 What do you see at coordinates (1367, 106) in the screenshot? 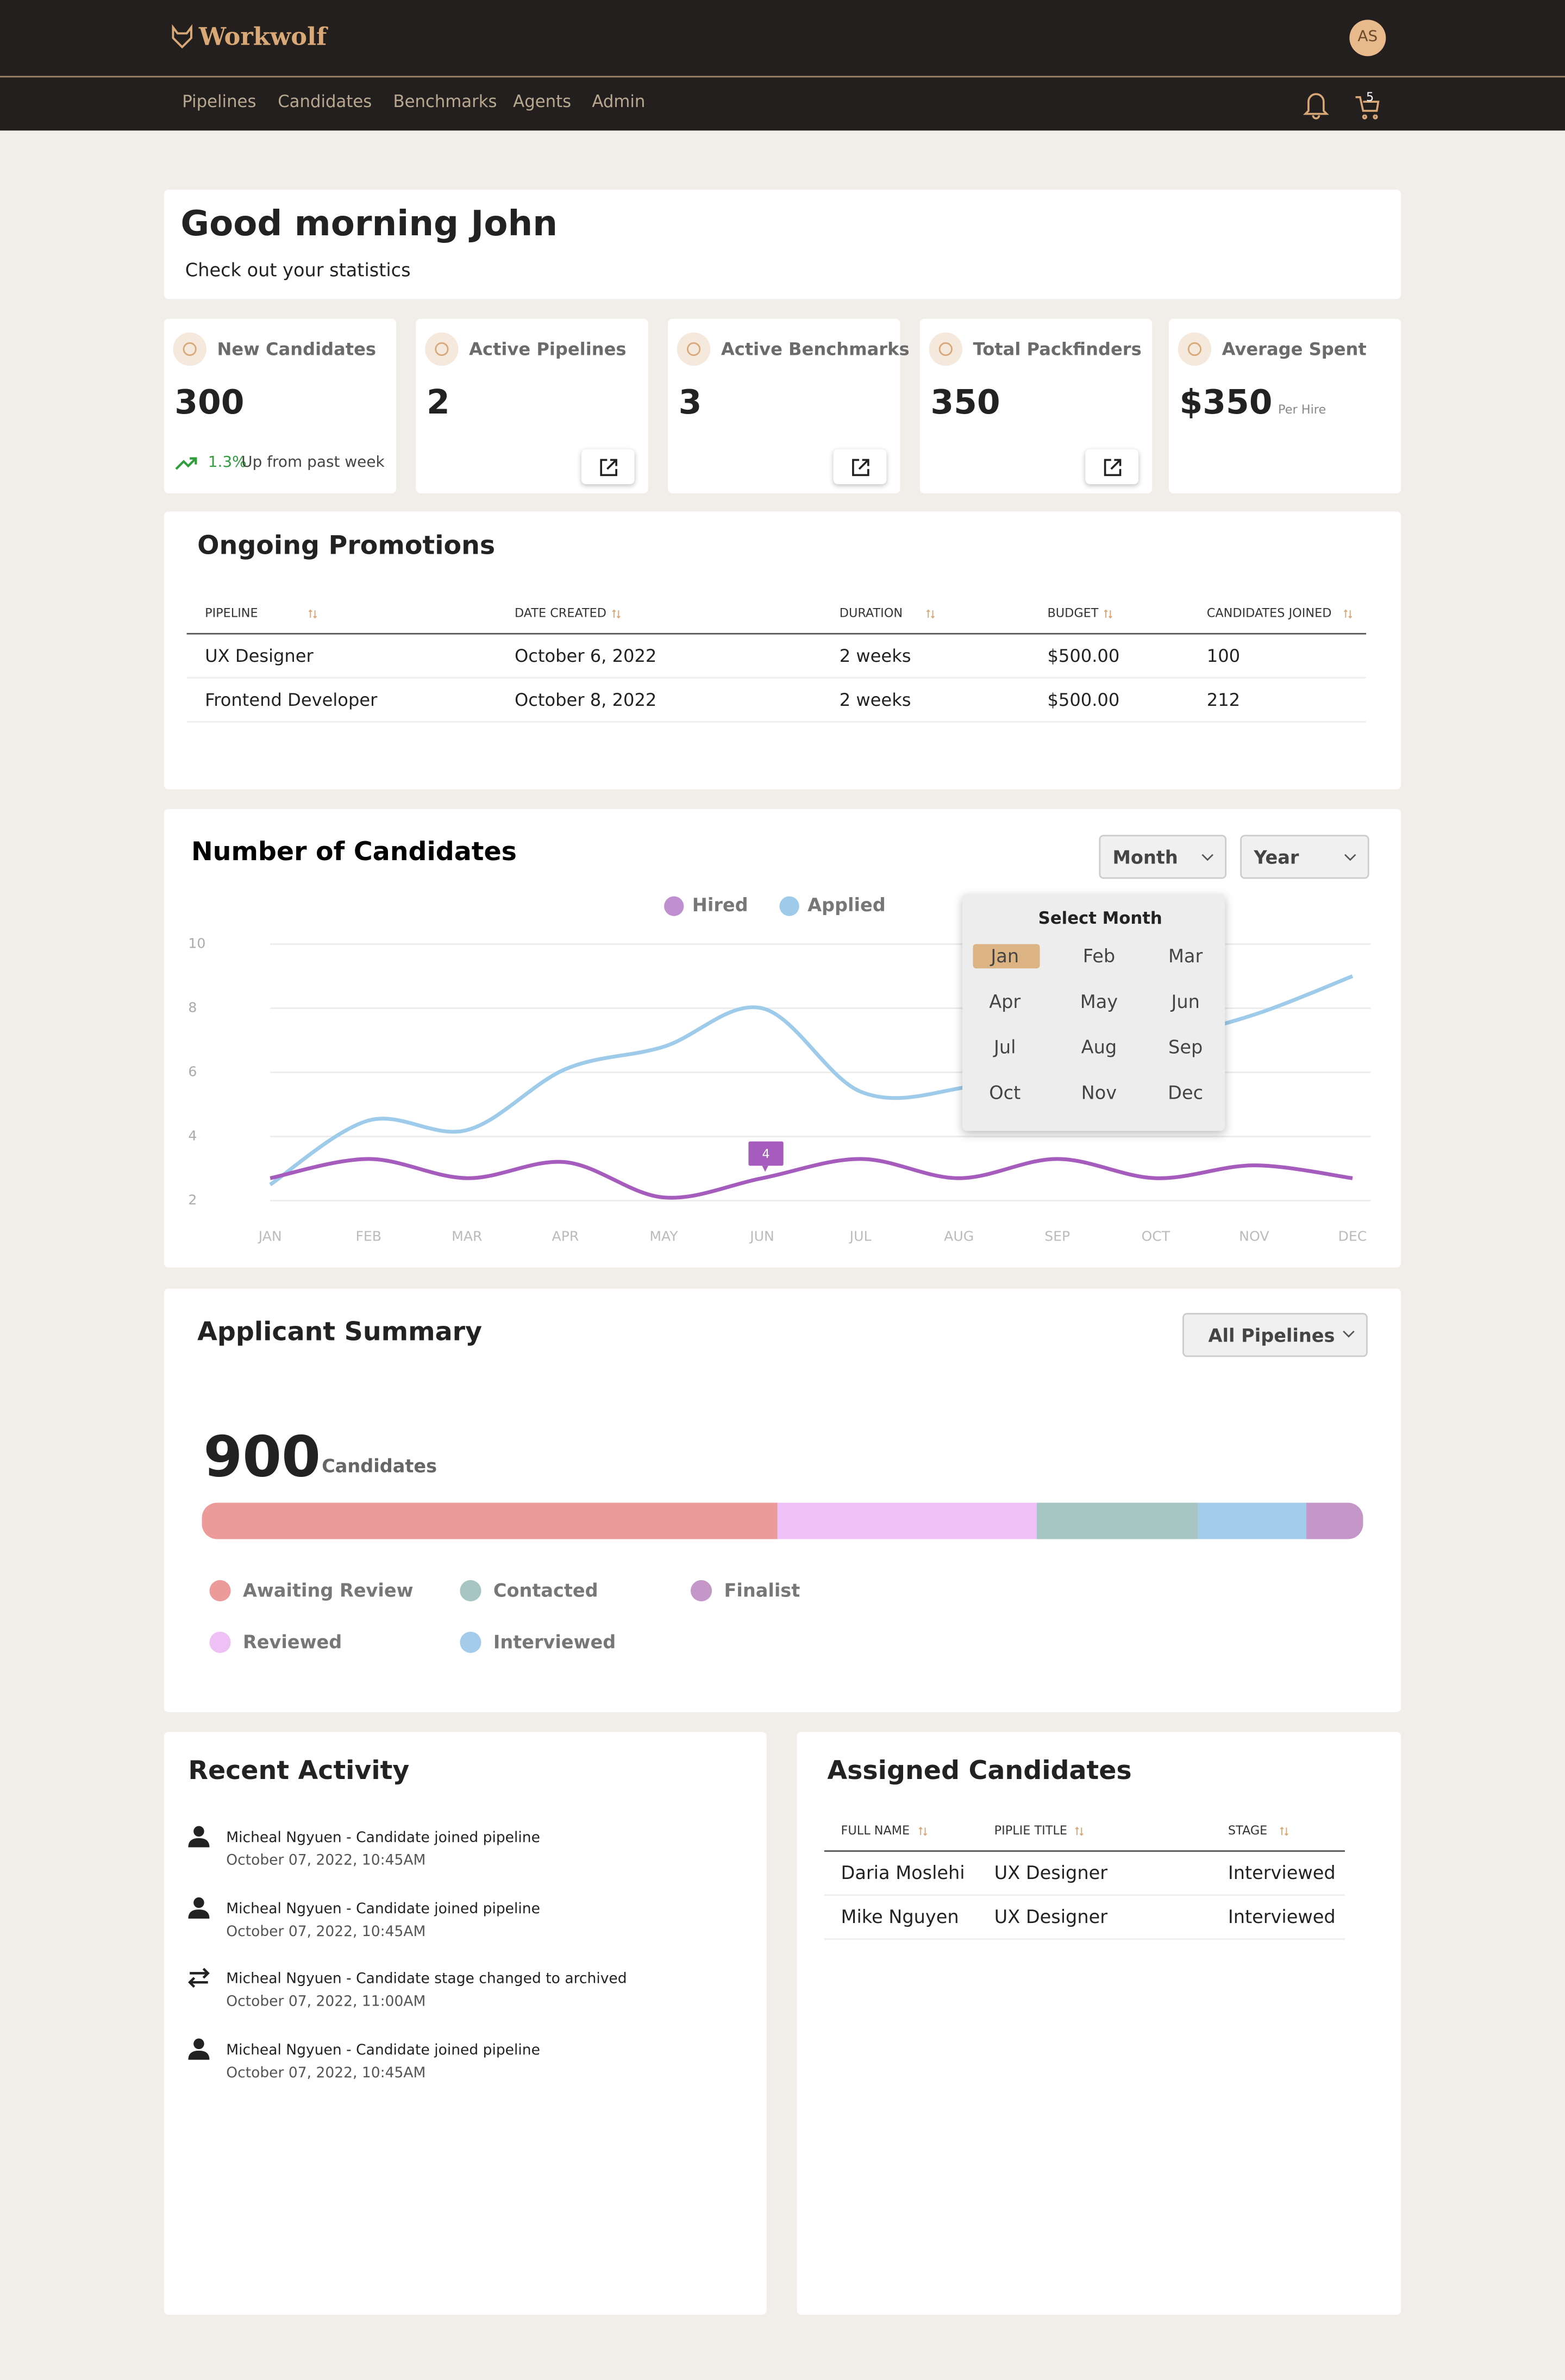
I see `cart-icon` at bounding box center [1367, 106].